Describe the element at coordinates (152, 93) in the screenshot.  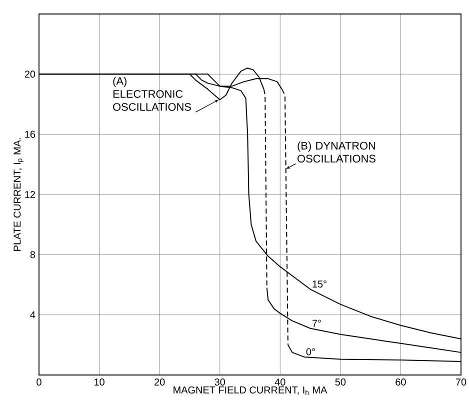
I see `annotation: (A) ELECTRONIC OSCILLATIONS` at that location.